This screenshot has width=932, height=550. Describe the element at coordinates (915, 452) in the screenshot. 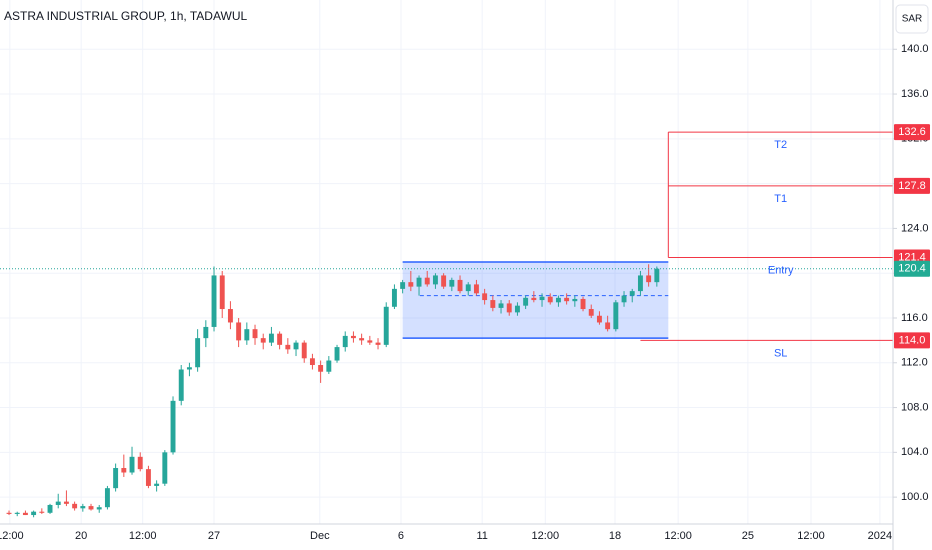

I see `y-tick-label: 104.0` at that location.